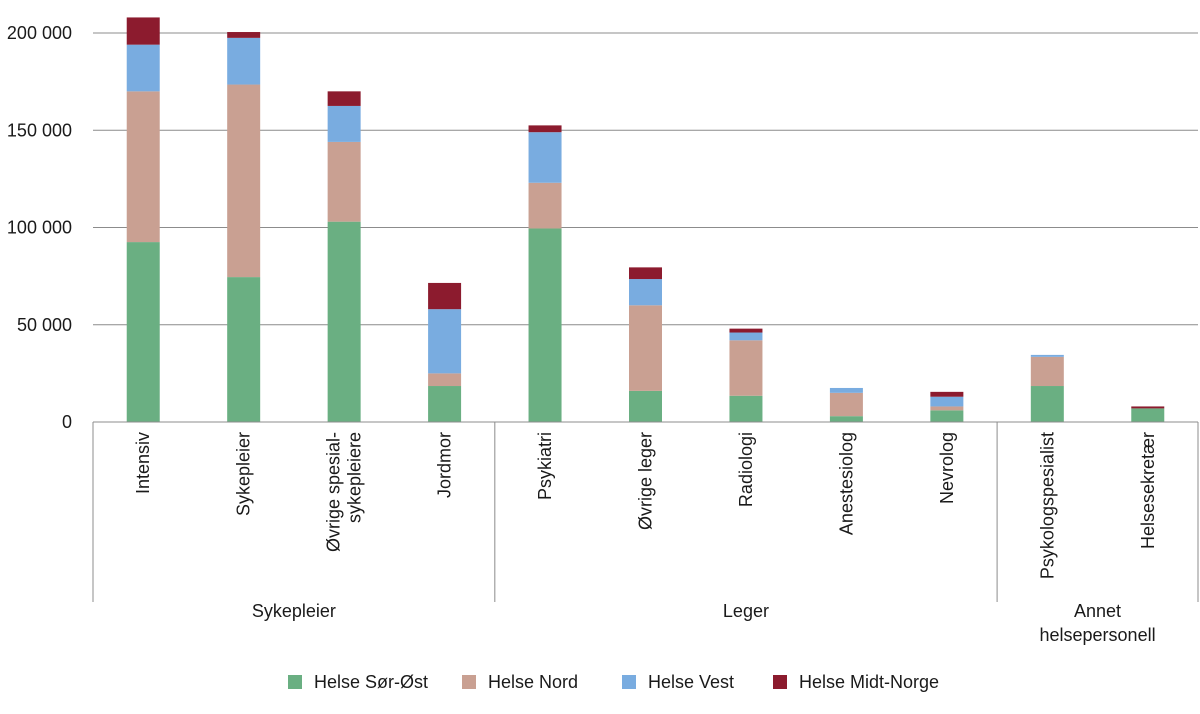 This screenshot has width=1200, height=714. What do you see at coordinates (244, 474) in the screenshot?
I see `x-tick-label: Sykepleier` at bounding box center [244, 474].